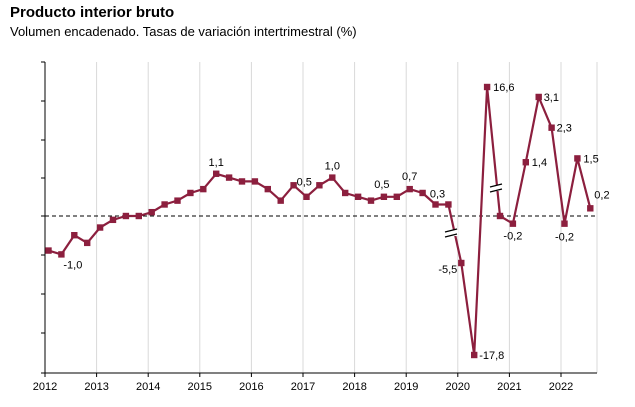  What do you see at coordinates (491, 356) in the screenshot?
I see `data-label: -17,8` at bounding box center [491, 356].